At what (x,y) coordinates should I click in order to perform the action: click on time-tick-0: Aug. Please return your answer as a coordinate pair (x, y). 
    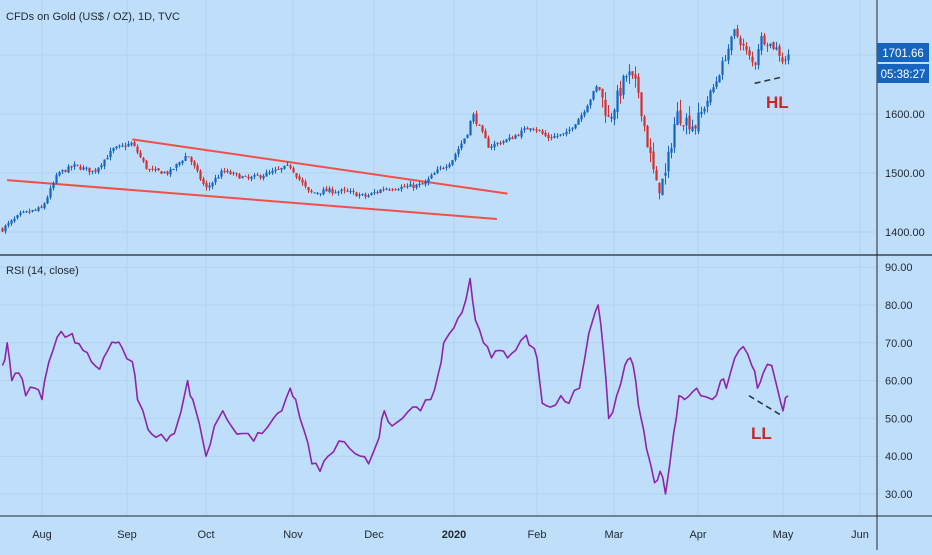
    Looking at the image, I should click on (42, 535).